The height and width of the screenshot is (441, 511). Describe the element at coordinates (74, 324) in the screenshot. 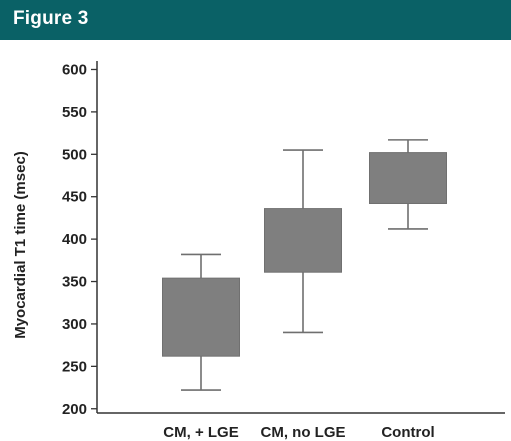

I see `y-tick-label: 300` at that location.